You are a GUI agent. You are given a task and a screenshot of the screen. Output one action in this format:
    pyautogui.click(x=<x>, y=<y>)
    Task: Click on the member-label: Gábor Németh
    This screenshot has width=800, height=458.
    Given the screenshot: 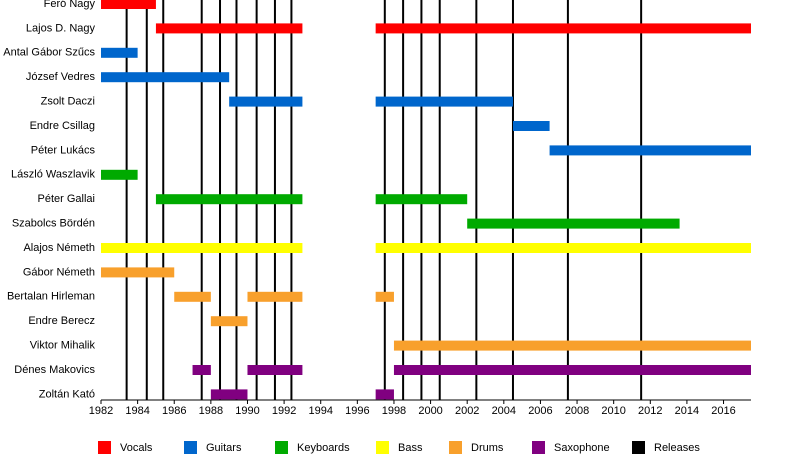 What is the action you would take?
    pyautogui.click(x=59, y=272)
    